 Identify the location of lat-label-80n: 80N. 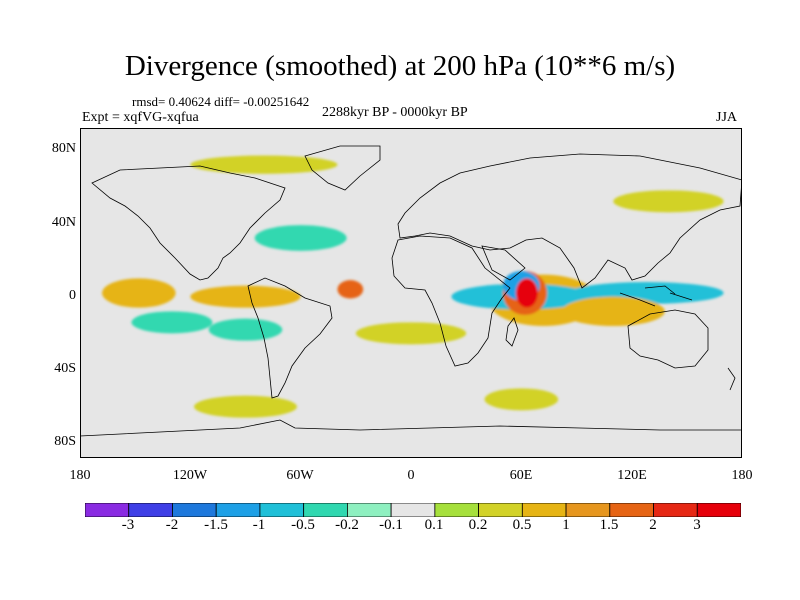
(63, 148).